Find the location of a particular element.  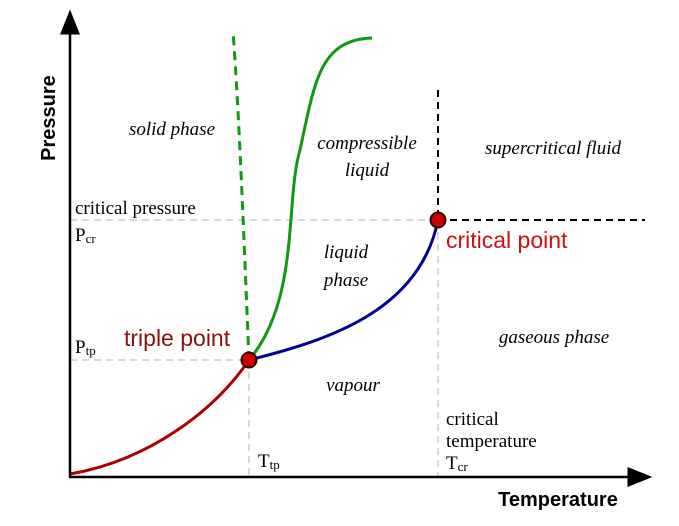

critical-pressure-label: critical pressure is located at coordinates (135, 208).